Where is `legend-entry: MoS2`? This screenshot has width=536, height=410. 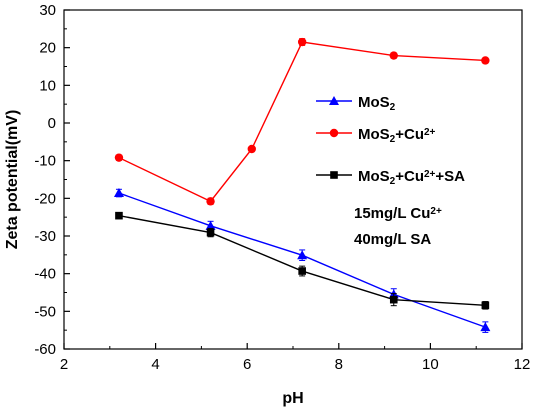 legend-entry: MoS2 is located at coordinates (356, 103).